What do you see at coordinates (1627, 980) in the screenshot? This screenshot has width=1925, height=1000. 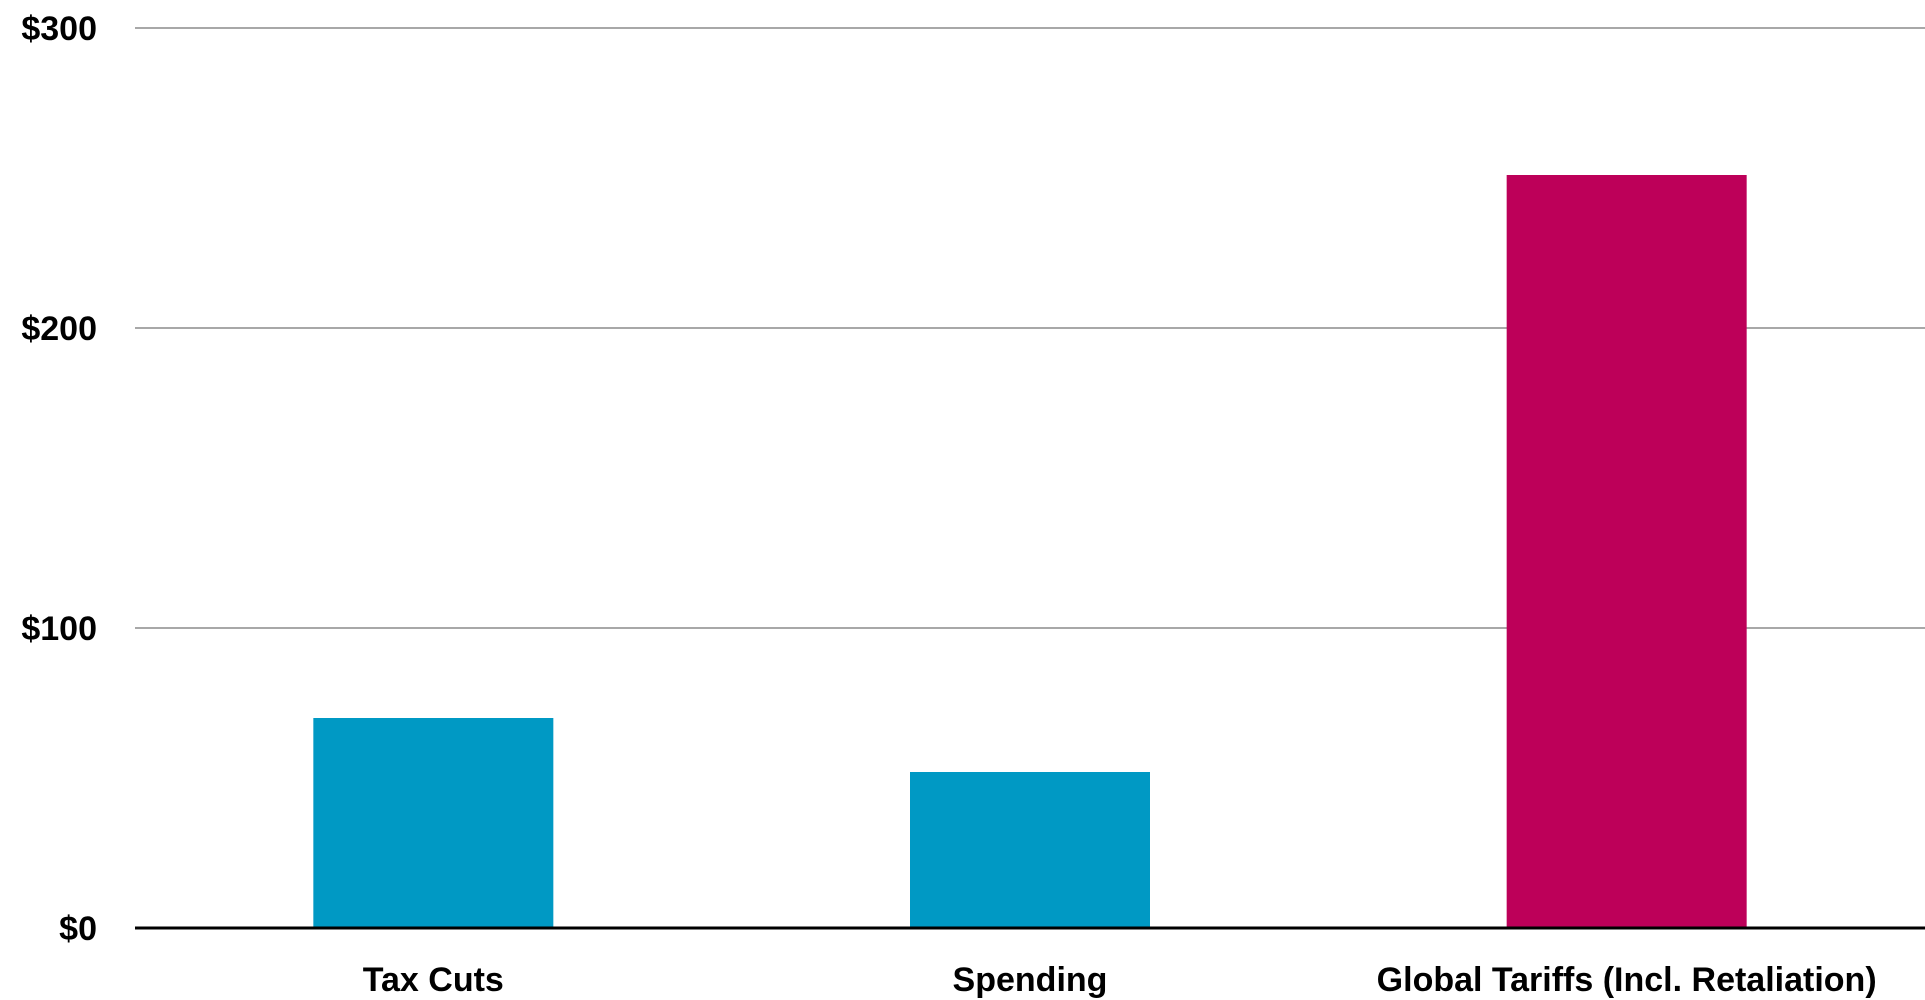 I see `x-category-label: Global Tariffs (Incl. Retaliation)` at bounding box center [1627, 980].